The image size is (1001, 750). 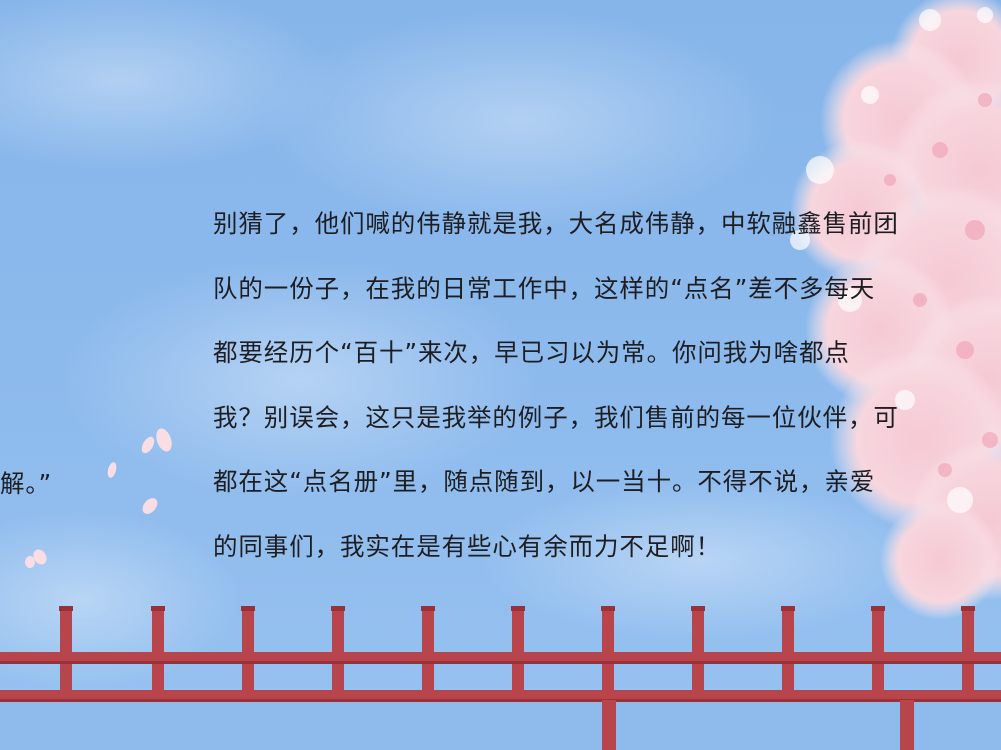 I want to click on paragraph-line: 都在这“点名册”里，随点随到，以一当十。不得不说，亲爱, so click(x=544, y=481).